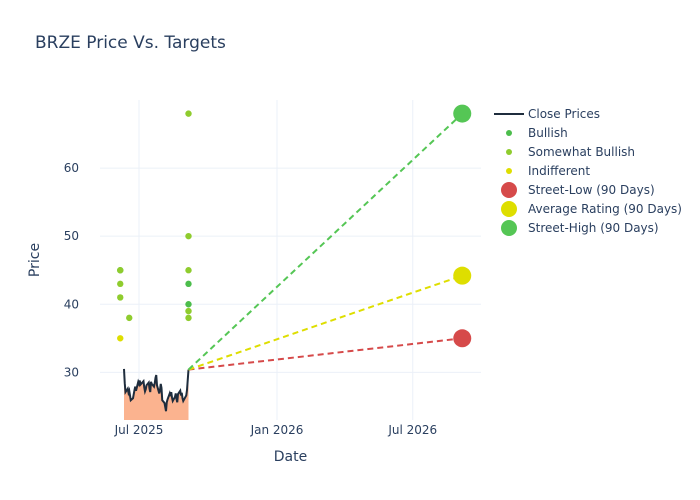  I want to click on legend-item: Street-Low (90 Days), so click(588, 189).